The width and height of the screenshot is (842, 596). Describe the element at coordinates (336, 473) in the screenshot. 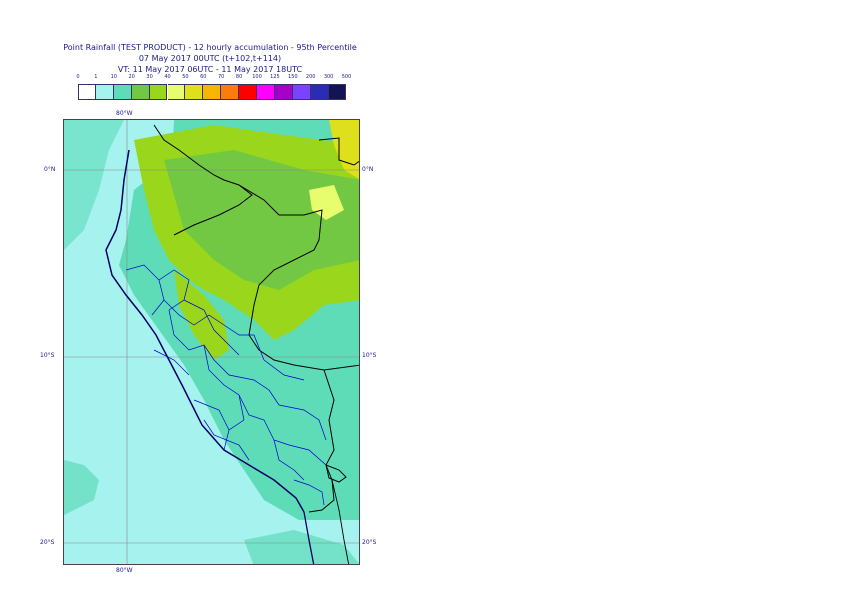

I see `lake-titicaca` at that location.